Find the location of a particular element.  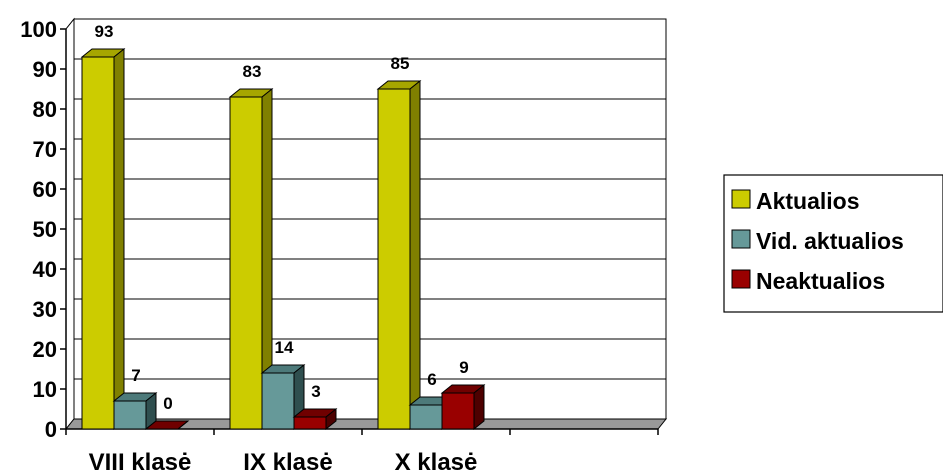

legend-label: Aktualios is located at coordinates (808, 201).